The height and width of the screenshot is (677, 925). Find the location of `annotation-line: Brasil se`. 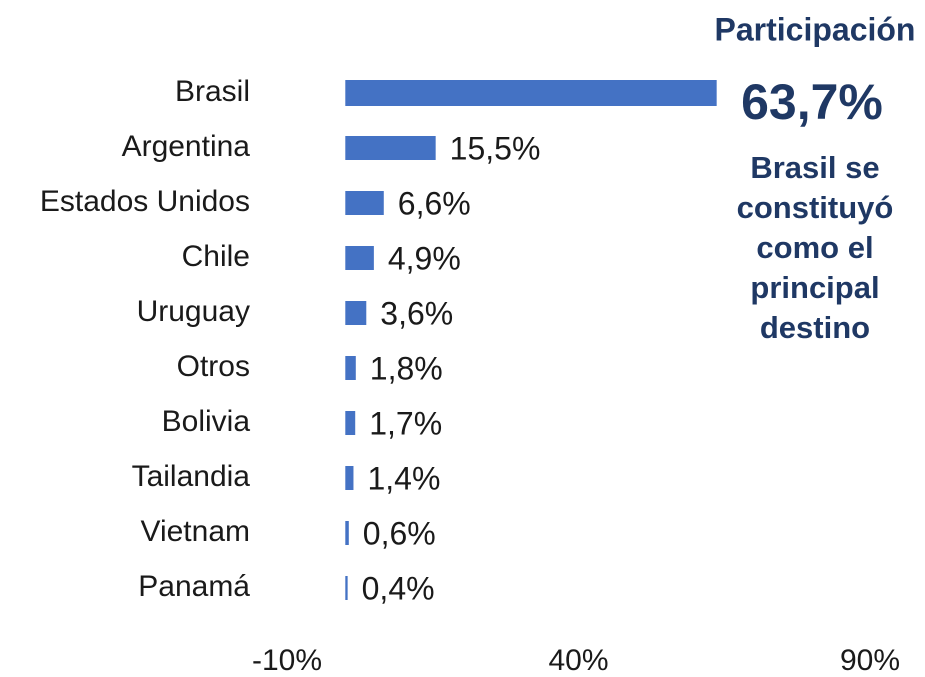

annotation-line: Brasil se is located at coordinates (814, 167).